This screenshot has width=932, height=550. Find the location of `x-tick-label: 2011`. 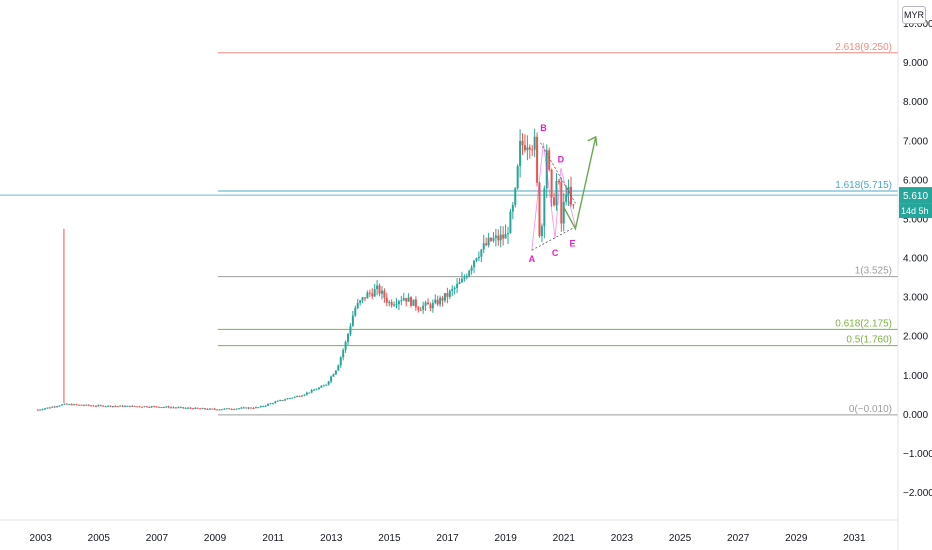

x-tick-label: 2011 is located at coordinates (273, 538).